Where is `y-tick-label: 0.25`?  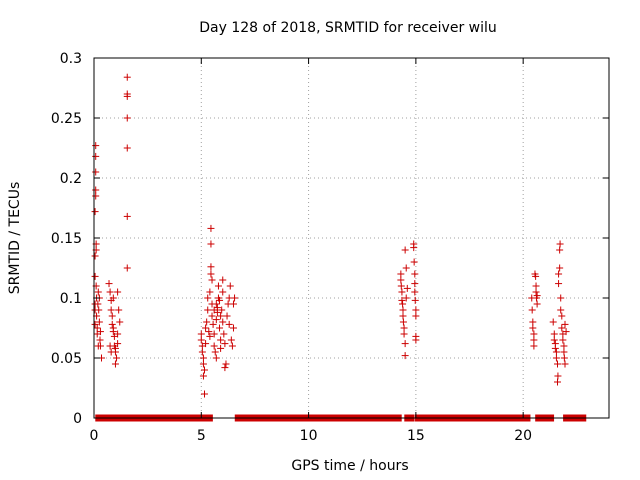
y-tick-label: 0.25 is located at coordinates (66, 119).